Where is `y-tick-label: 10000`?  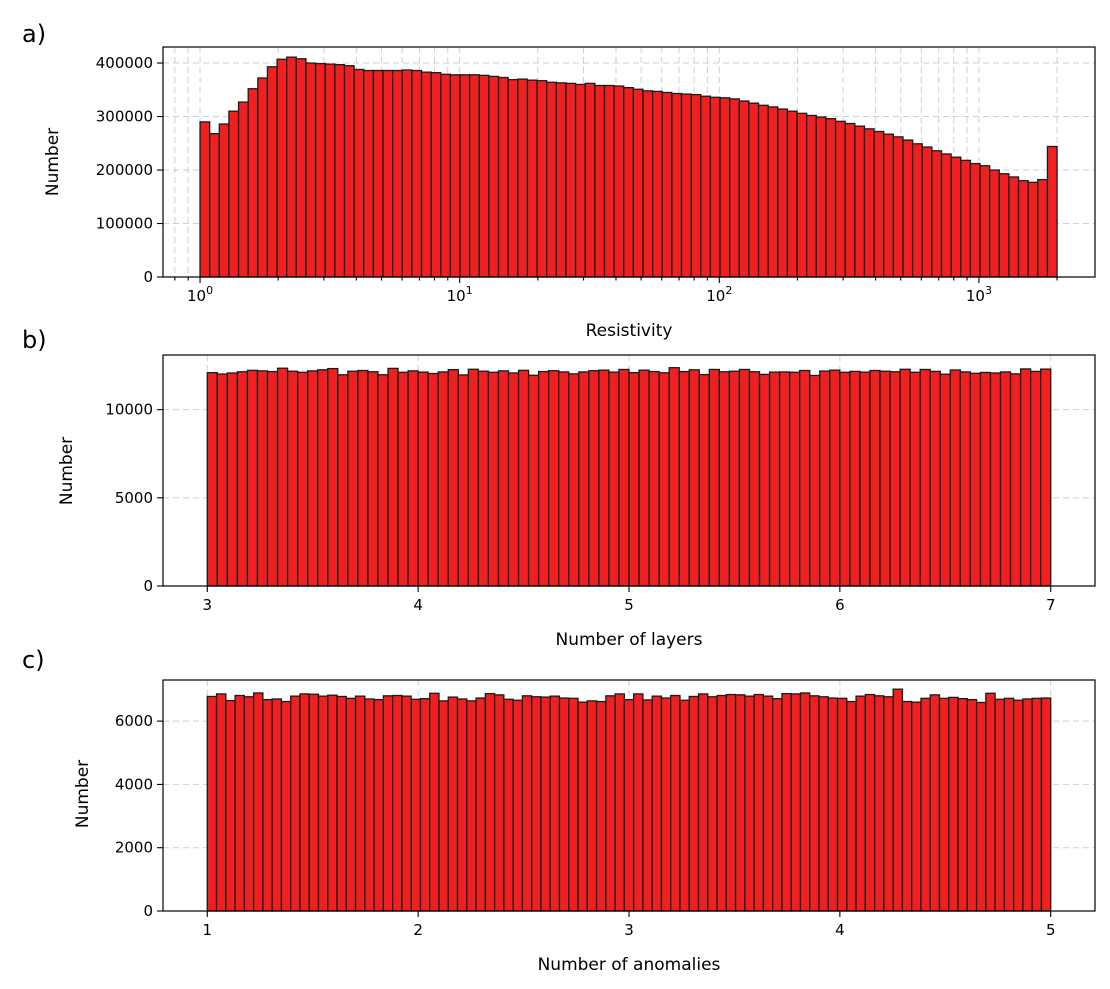
y-tick-label: 10000 is located at coordinates (129, 410).